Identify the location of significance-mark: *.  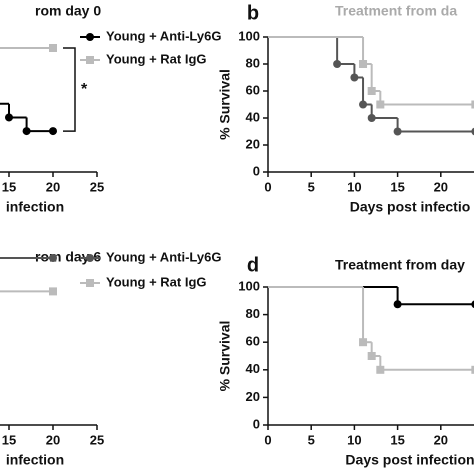
(84, 89).